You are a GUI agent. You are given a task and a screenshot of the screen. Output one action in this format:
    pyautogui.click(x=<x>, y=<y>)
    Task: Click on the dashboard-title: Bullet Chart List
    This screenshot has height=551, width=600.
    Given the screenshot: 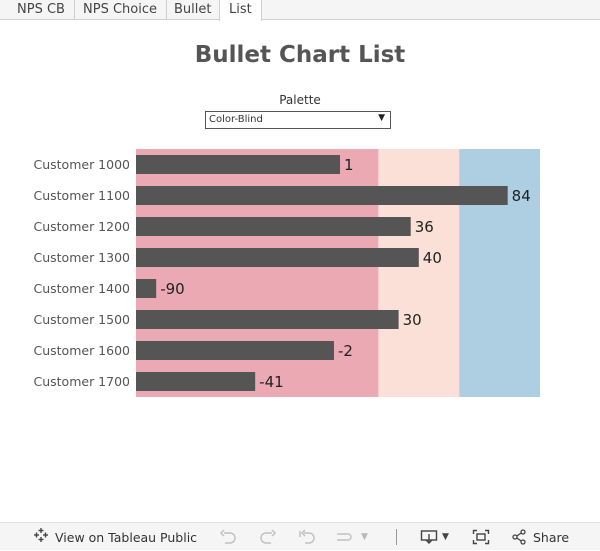 What is the action you would take?
    pyautogui.click(x=300, y=55)
    